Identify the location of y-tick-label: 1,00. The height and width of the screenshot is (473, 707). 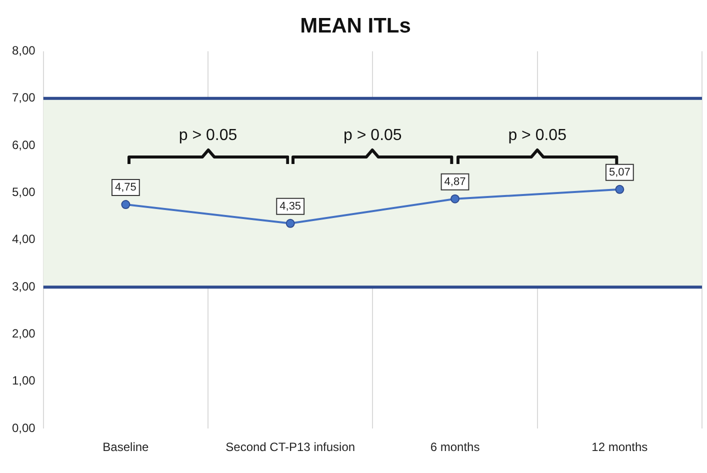
(24, 381).